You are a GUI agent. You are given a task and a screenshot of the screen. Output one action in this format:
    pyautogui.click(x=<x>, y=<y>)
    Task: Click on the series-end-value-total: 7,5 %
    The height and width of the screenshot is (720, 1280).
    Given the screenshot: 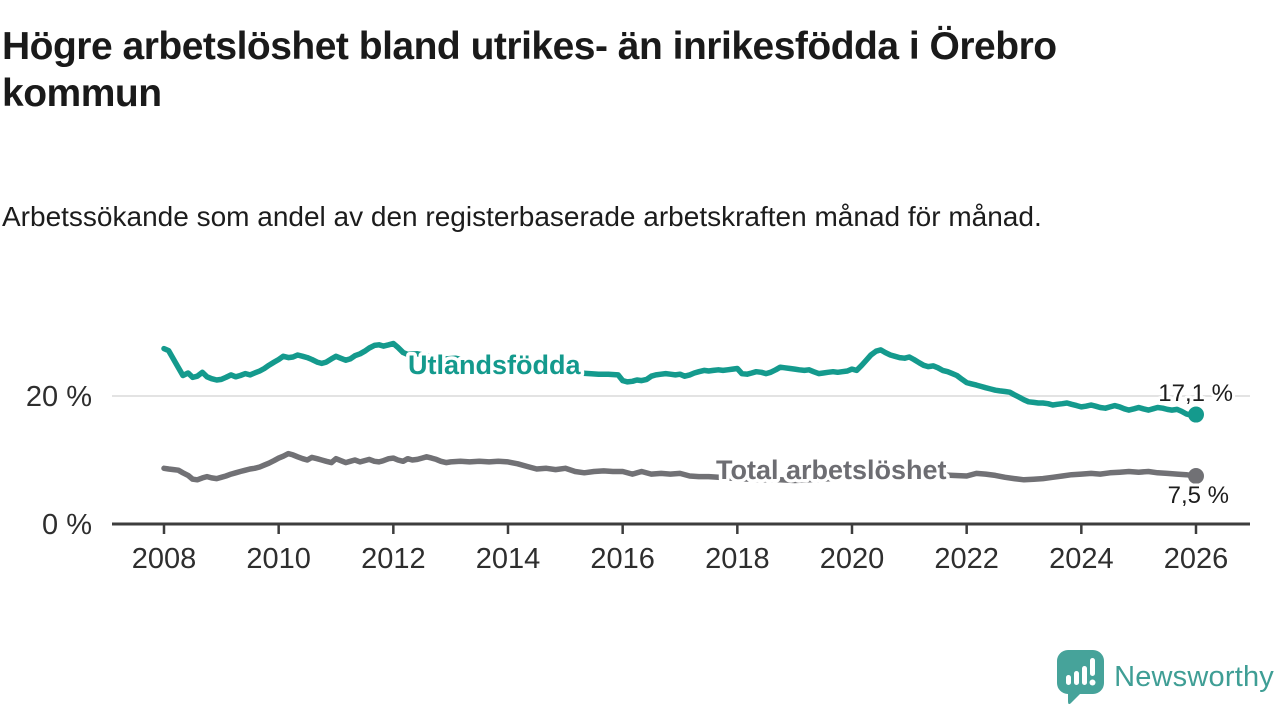 What is the action you would take?
    pyautogui.click(x=1198, y=495)
    